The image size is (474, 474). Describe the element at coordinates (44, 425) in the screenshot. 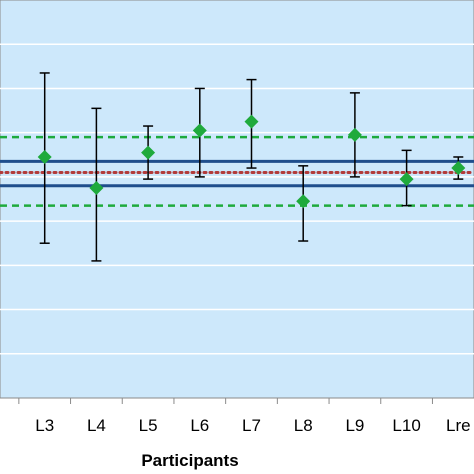

I see `x-tick-label: L3` at that location.